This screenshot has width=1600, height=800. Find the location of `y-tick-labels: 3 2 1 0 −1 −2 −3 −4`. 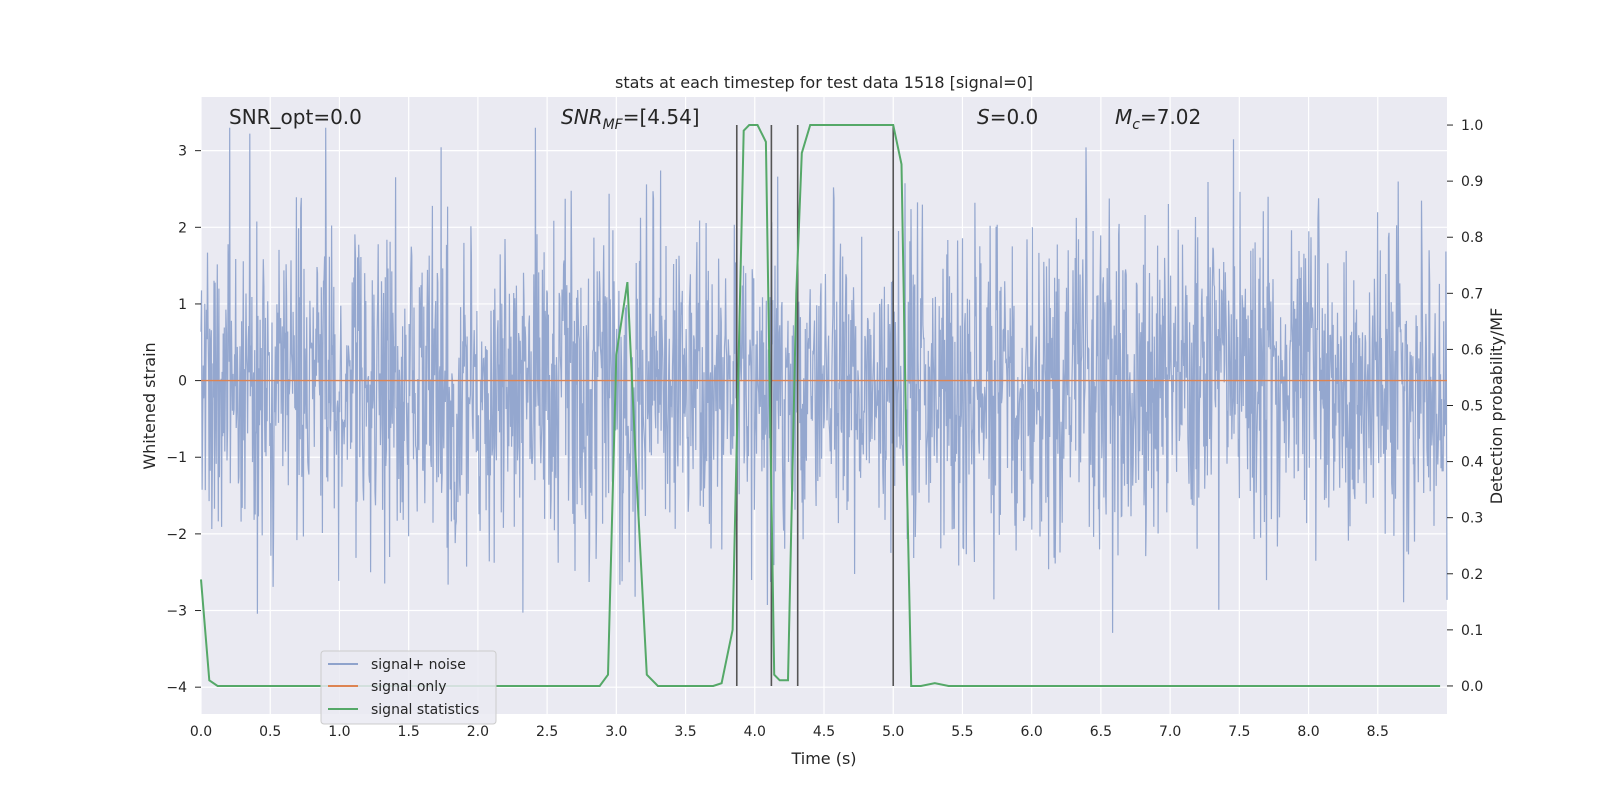

y-tick-labels: 3 2 1 0 −1 −2 −3 −4 is located at coordinates (183, 420).